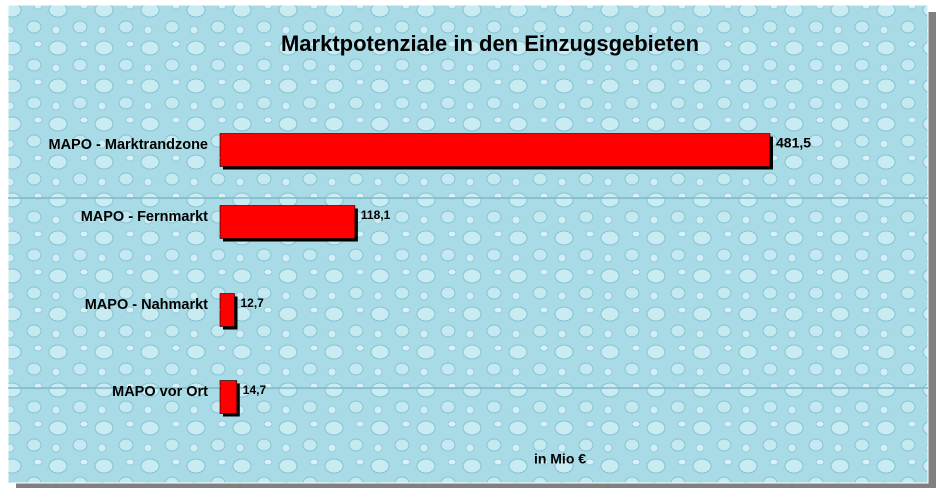 This screenshot has width=937, height=488. I want to click on value-label: 14,7, so click(255, 390).